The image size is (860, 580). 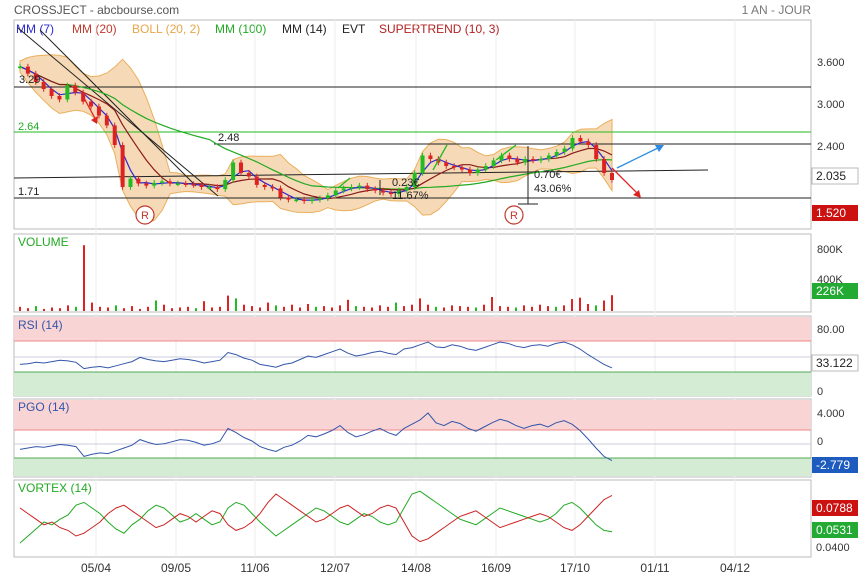 I want to click on low-price-box, so click(x=835, y=213).